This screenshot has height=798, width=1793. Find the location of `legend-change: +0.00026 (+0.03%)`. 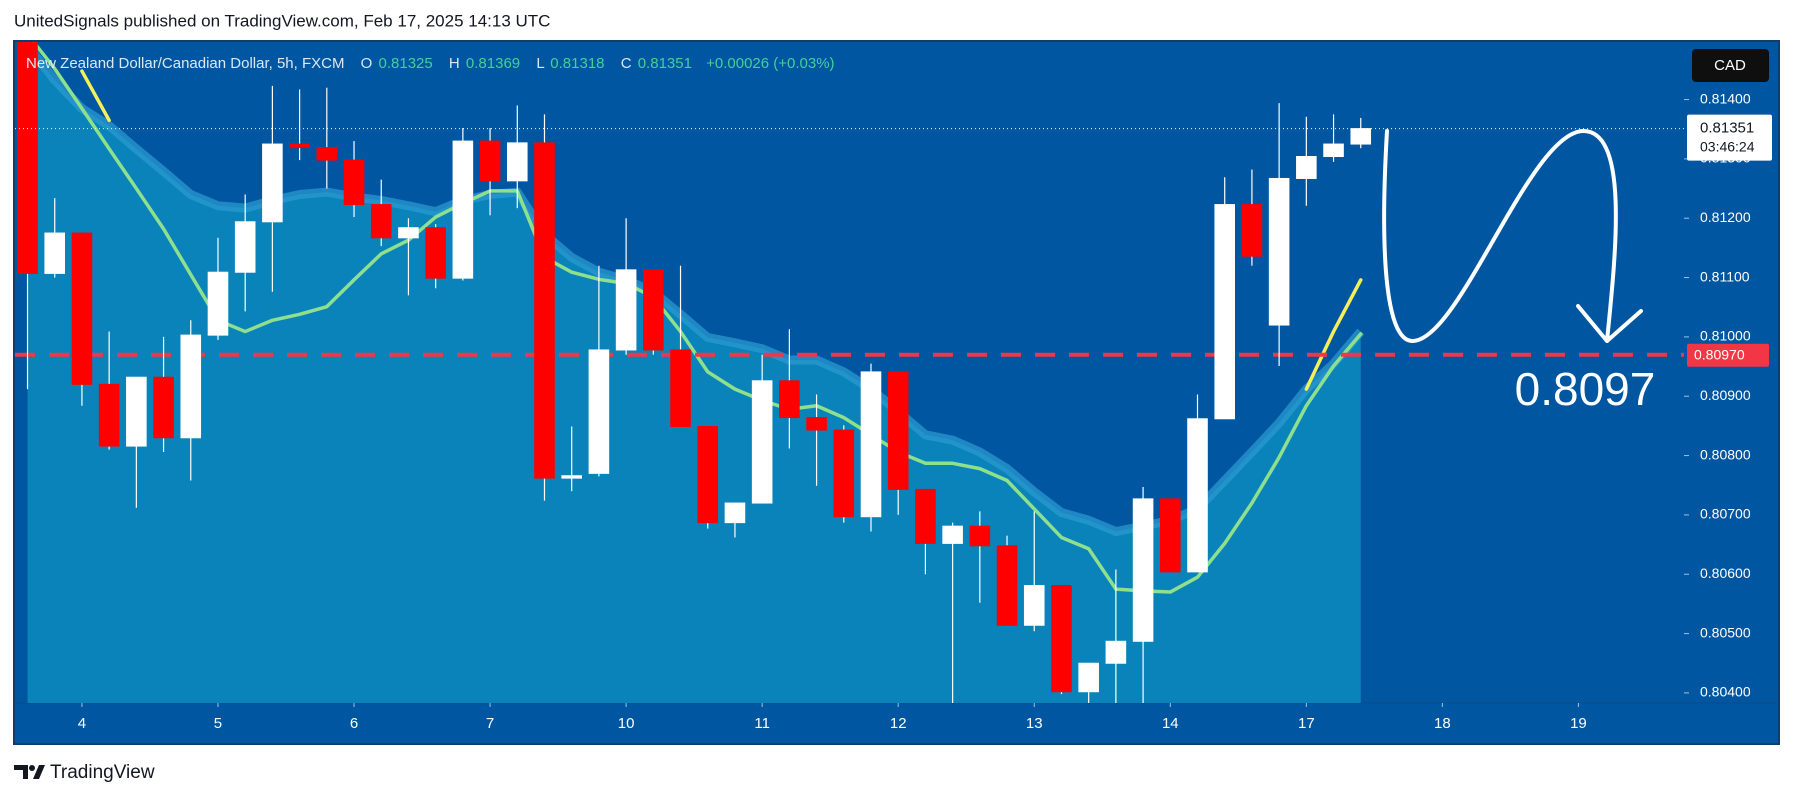

legend-change: +0.00026 (+0.03%) is located at coordinates (770, 63).